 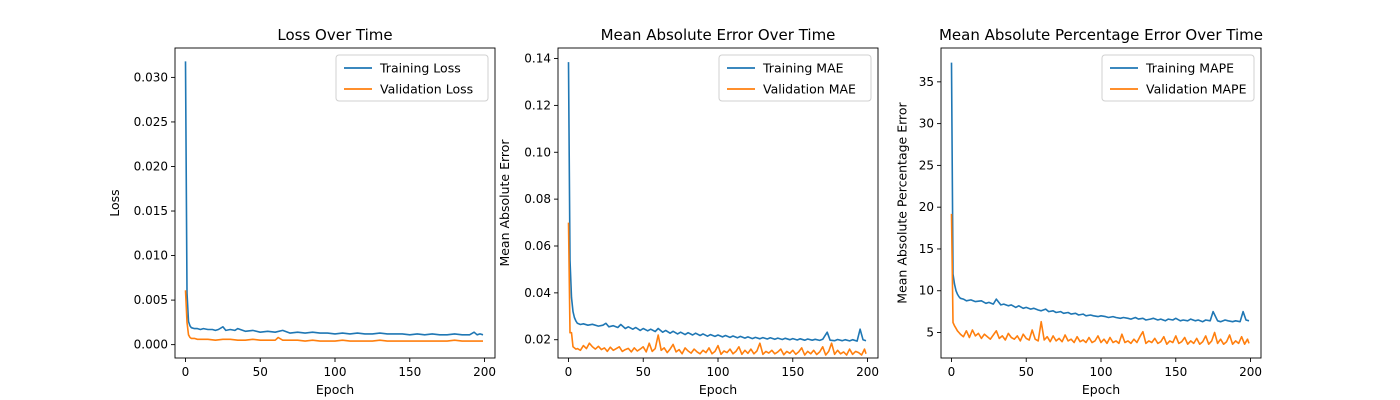 What do you see at coordinates (114, 202) in the screenshot?
I see `y-axis-label: Loss` at bounding box center [114, 202].